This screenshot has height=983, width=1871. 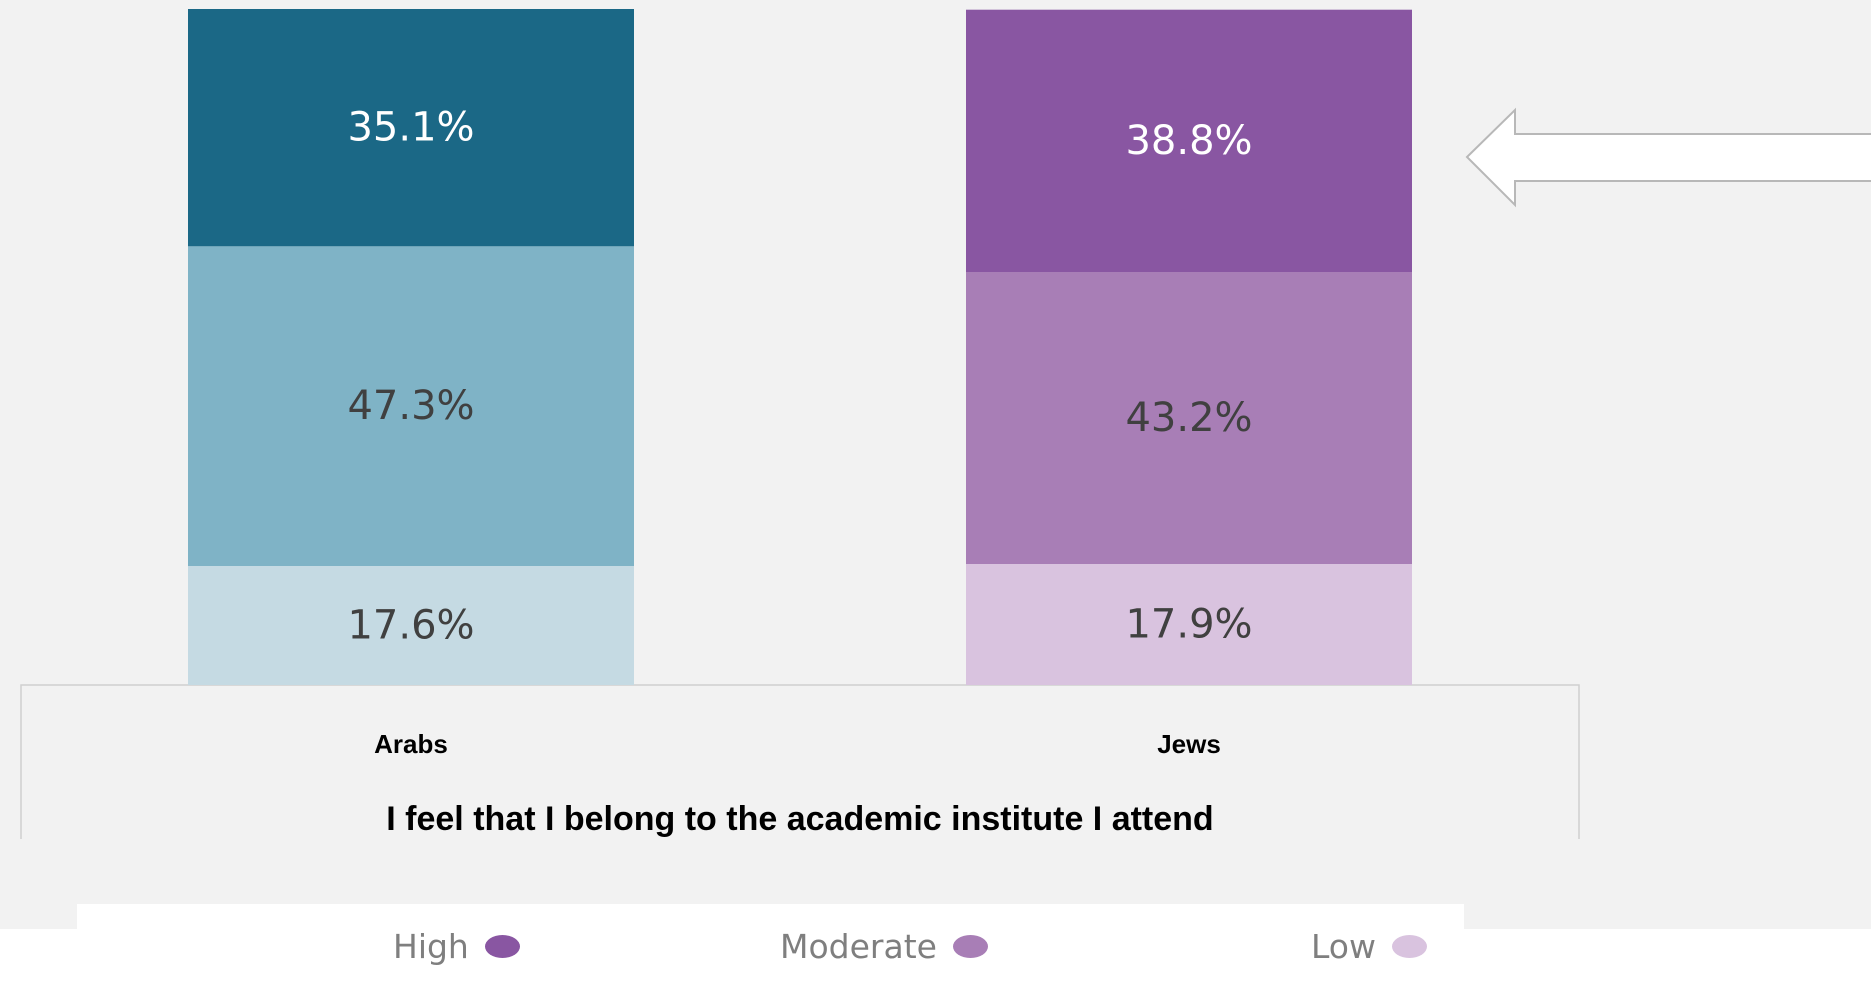 I want to click on data-label-arabs-high: 35.1%, so click(x=410, y=128).